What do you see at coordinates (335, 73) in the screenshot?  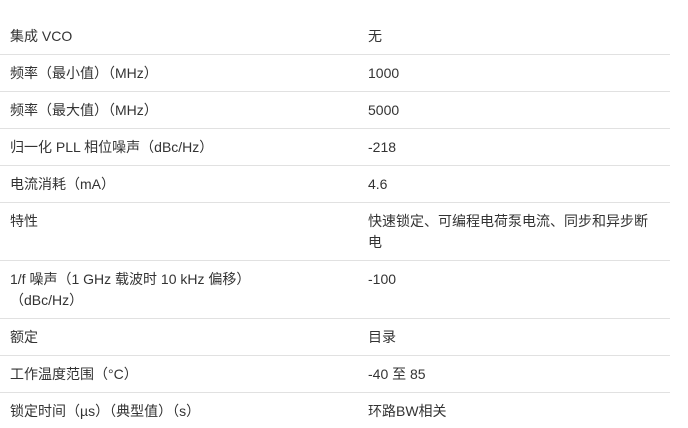 I see `table-row: 频率（最小值）（MHz） 1000` at bounding box center [335, 73].